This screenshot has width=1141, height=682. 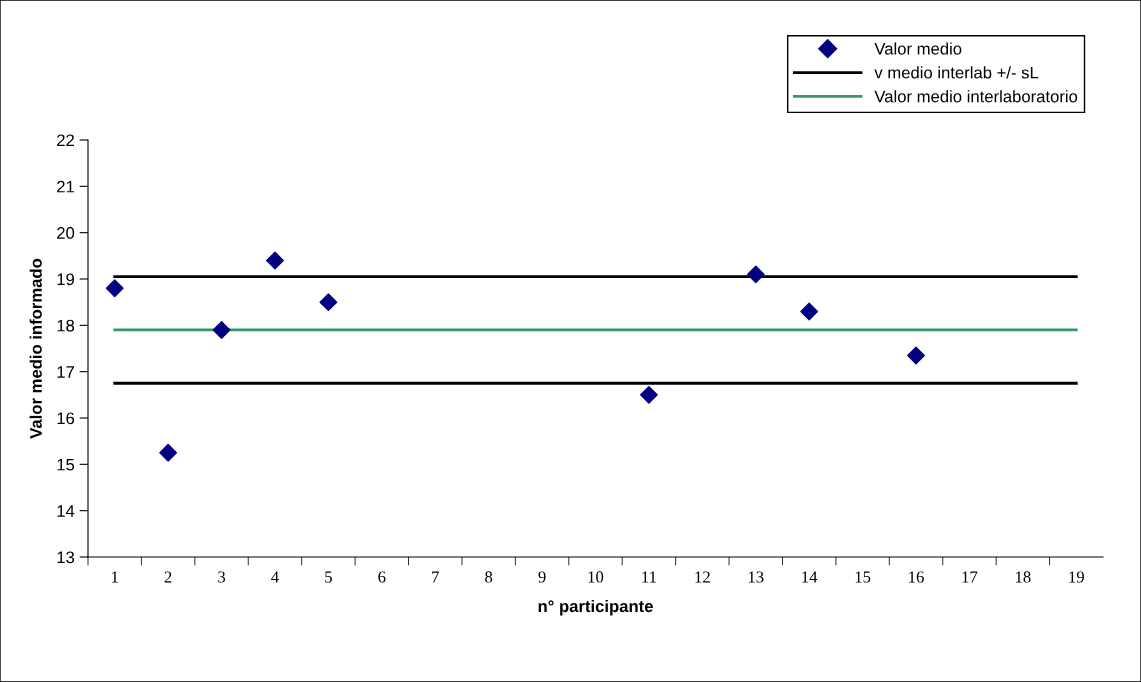 What do you see at coordinates (916, 577) in the screenshot?
I see `x-tick-label: 16` at bounding box center [916, 577].